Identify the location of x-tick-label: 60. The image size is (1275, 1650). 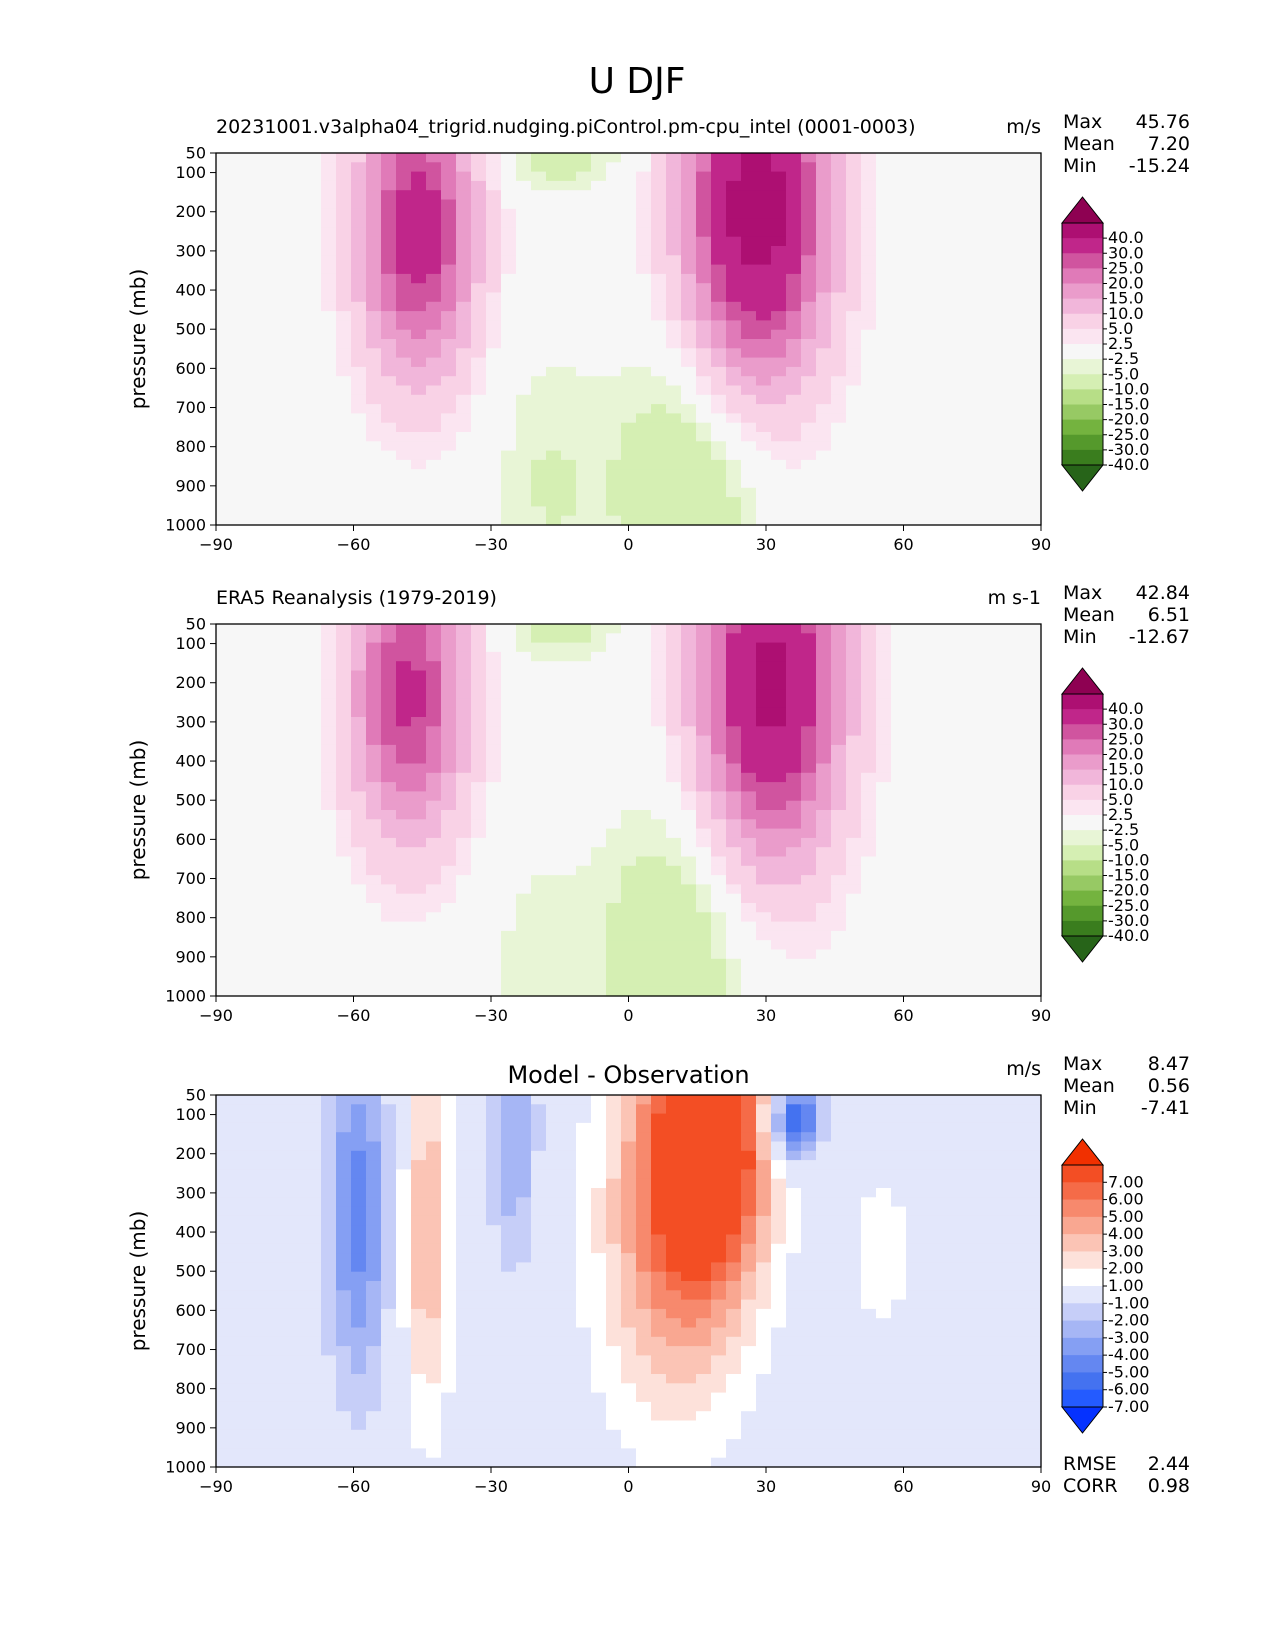
(903, 544).